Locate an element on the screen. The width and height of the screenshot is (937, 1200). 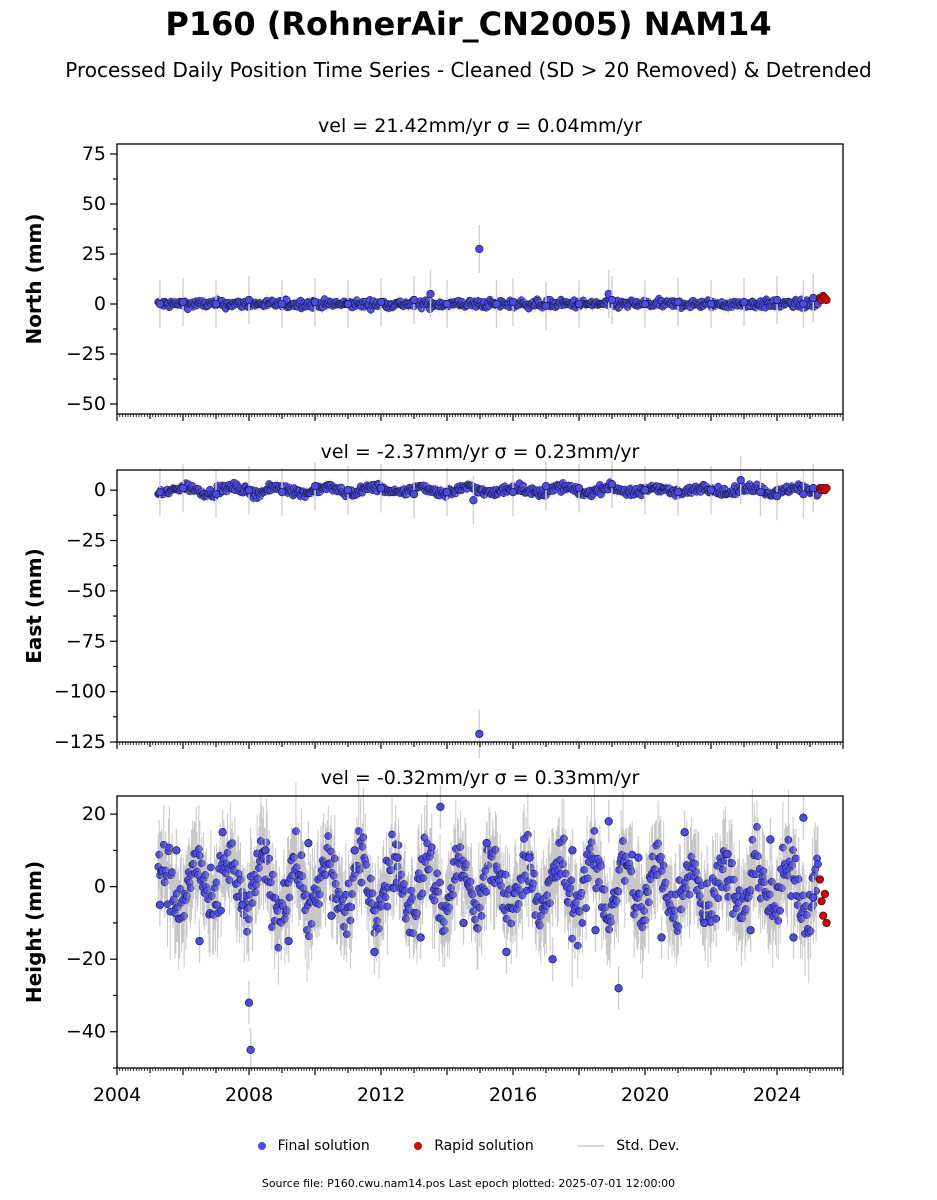
y-axis-label: North (mm) is located at coordinates (34, 278).